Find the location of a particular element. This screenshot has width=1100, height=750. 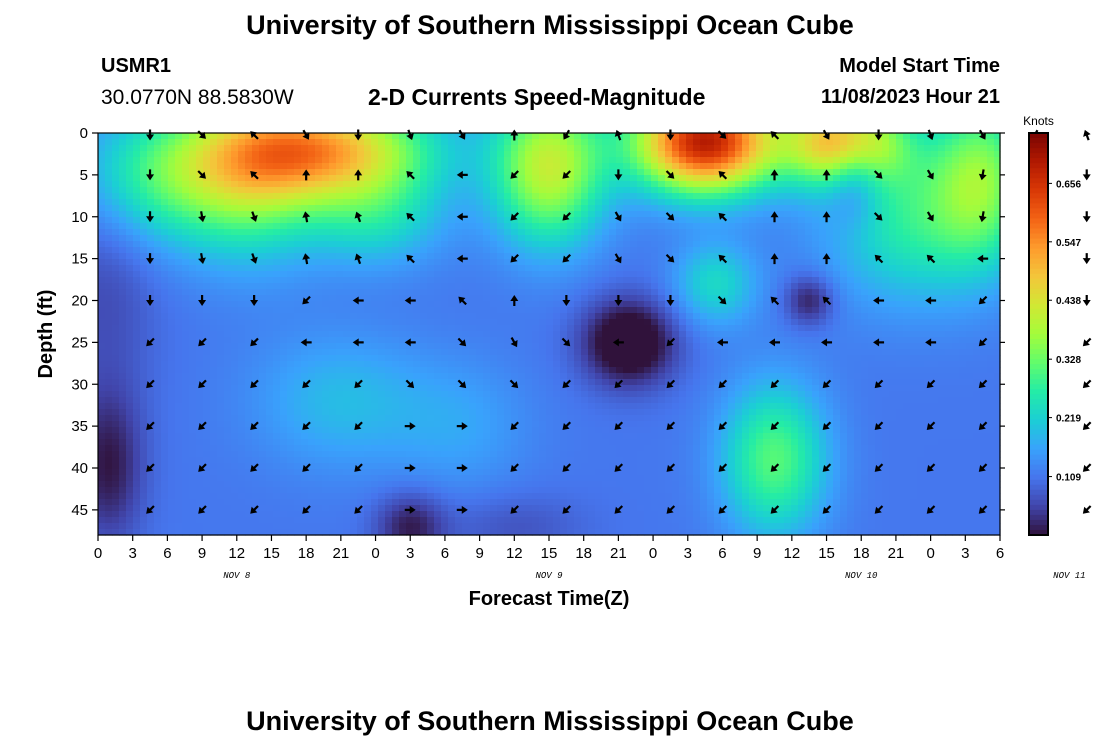

x-tick-label: 9 is located at coordinates (479, 553).